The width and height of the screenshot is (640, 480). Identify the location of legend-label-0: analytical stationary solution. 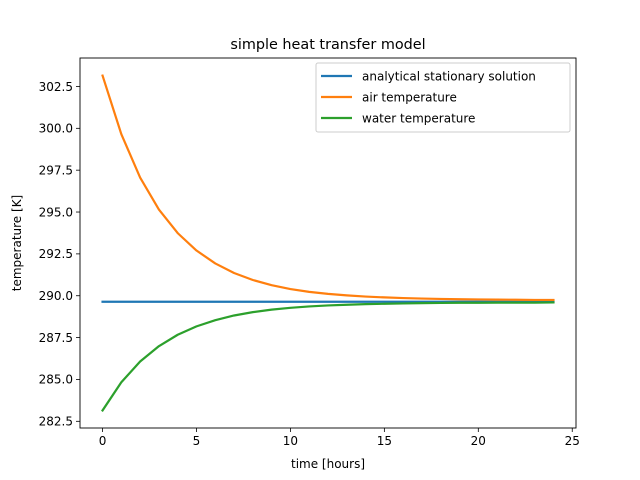
(449, 76).